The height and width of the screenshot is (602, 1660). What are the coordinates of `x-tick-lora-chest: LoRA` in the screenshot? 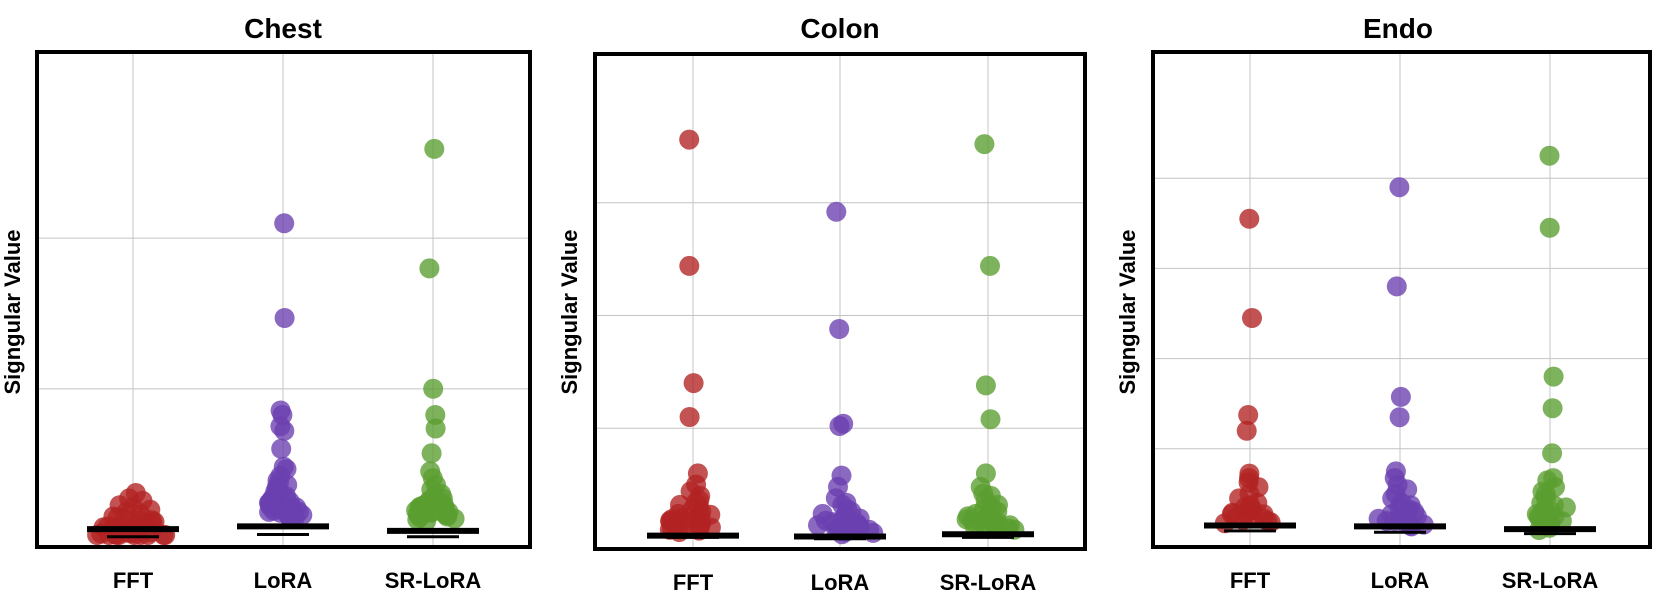 It's located at (283, 580).